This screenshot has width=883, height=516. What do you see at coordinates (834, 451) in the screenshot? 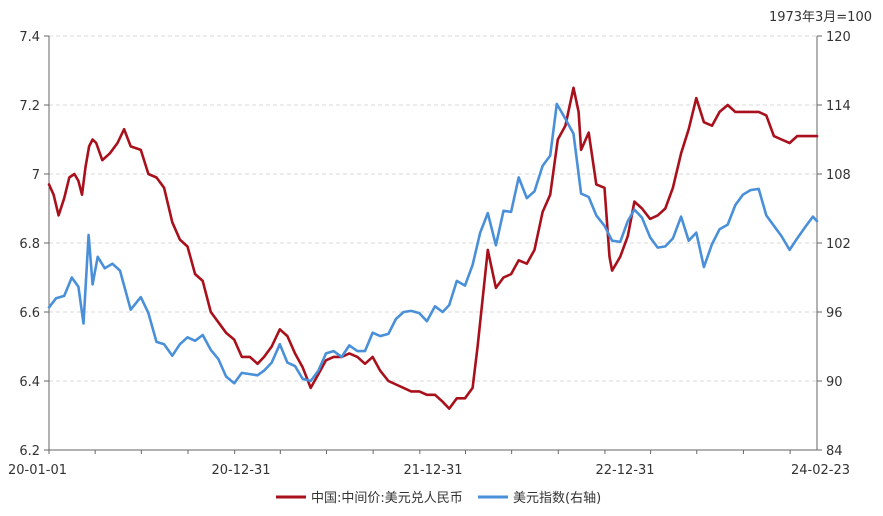
I see `right-axis-tick-label: 84` at bounding box center [834, 451].